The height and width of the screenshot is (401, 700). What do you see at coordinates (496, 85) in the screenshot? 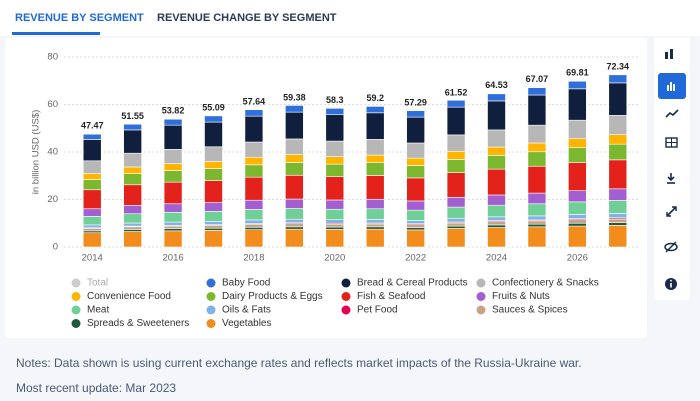
I see `total-label: 64.53` at bounding box center [496, 85].